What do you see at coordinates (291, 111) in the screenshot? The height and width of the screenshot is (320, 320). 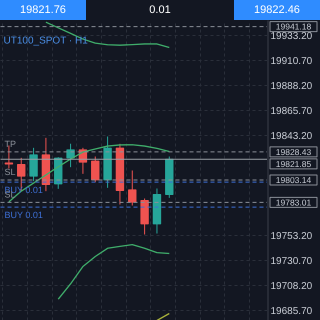 I see `y-tick-label: 19865.70` at bounding box center [291, 111].